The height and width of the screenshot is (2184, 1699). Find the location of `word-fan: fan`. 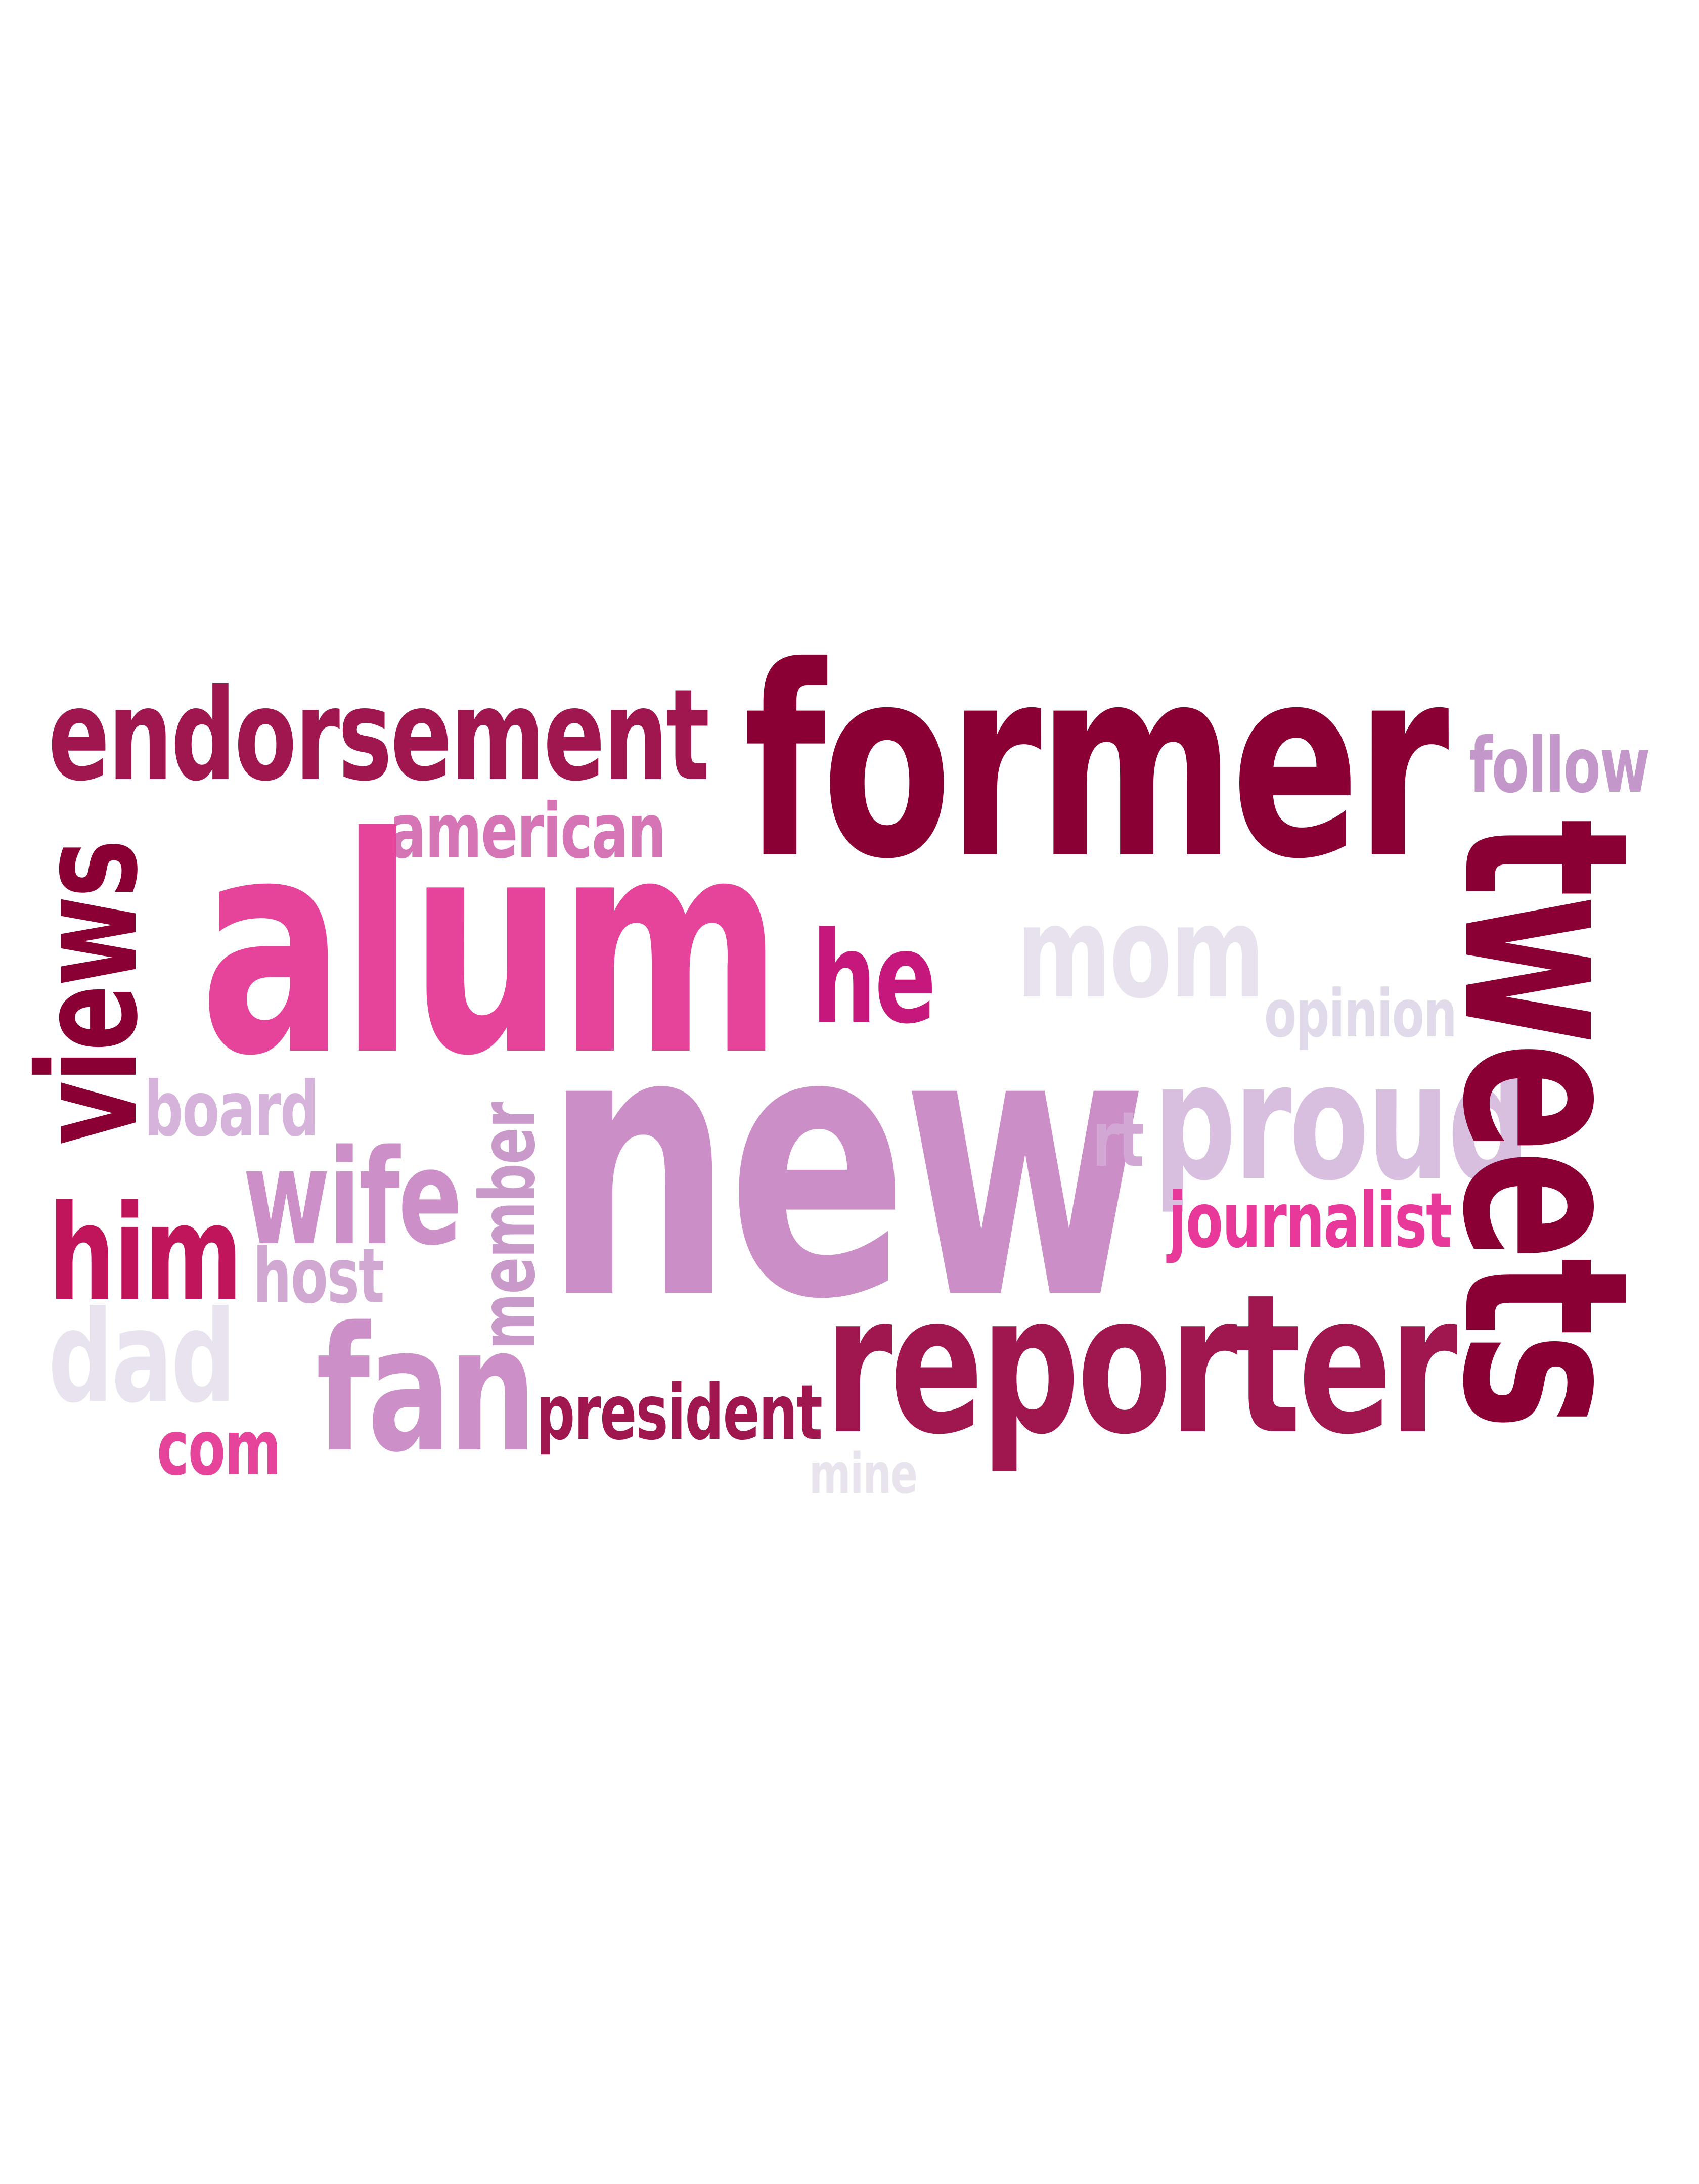

word-fan: fan is located at coordinates (426, 1390).